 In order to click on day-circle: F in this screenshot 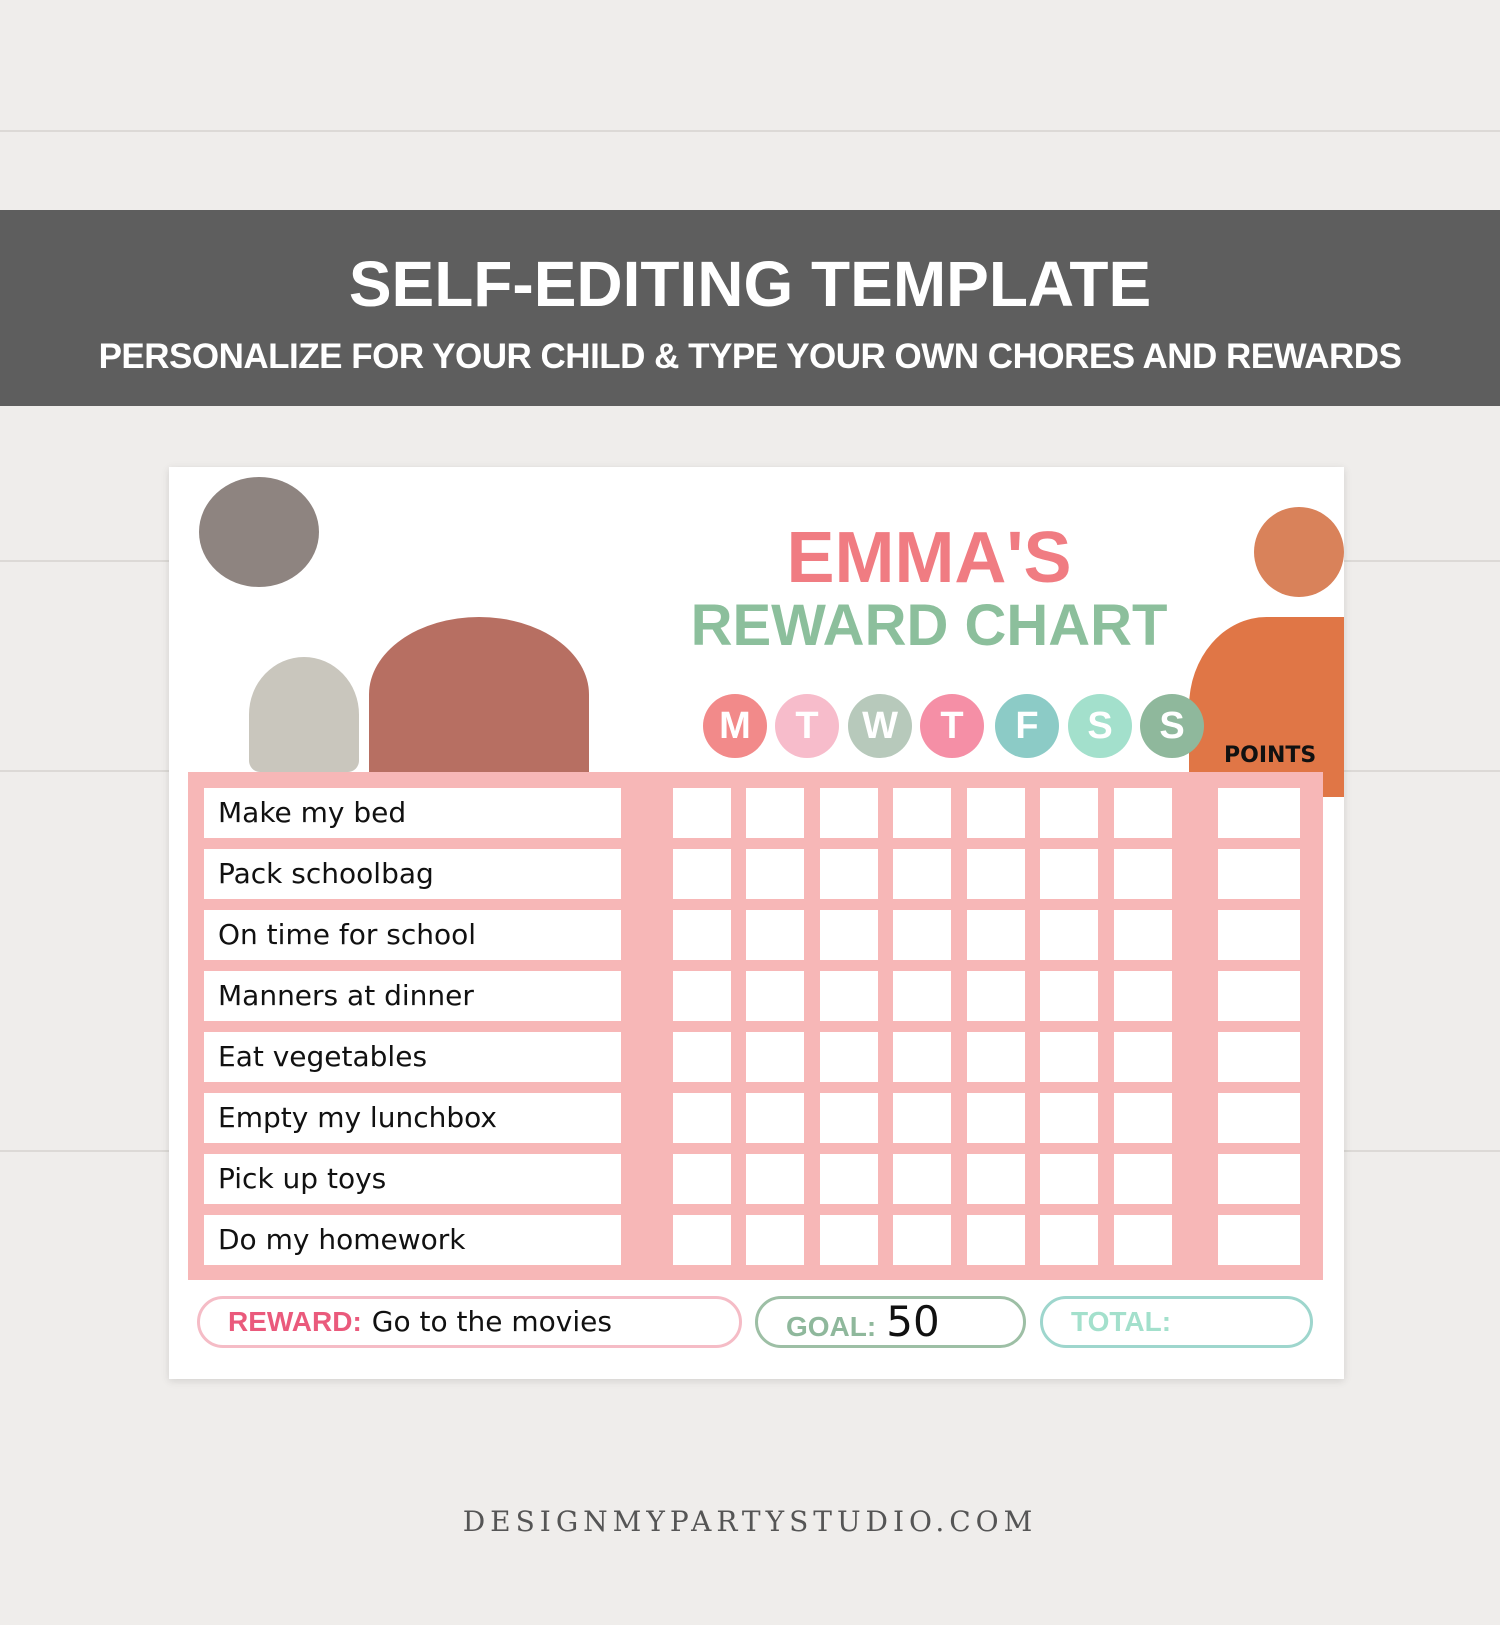, I will do `click(1027, 726)`.